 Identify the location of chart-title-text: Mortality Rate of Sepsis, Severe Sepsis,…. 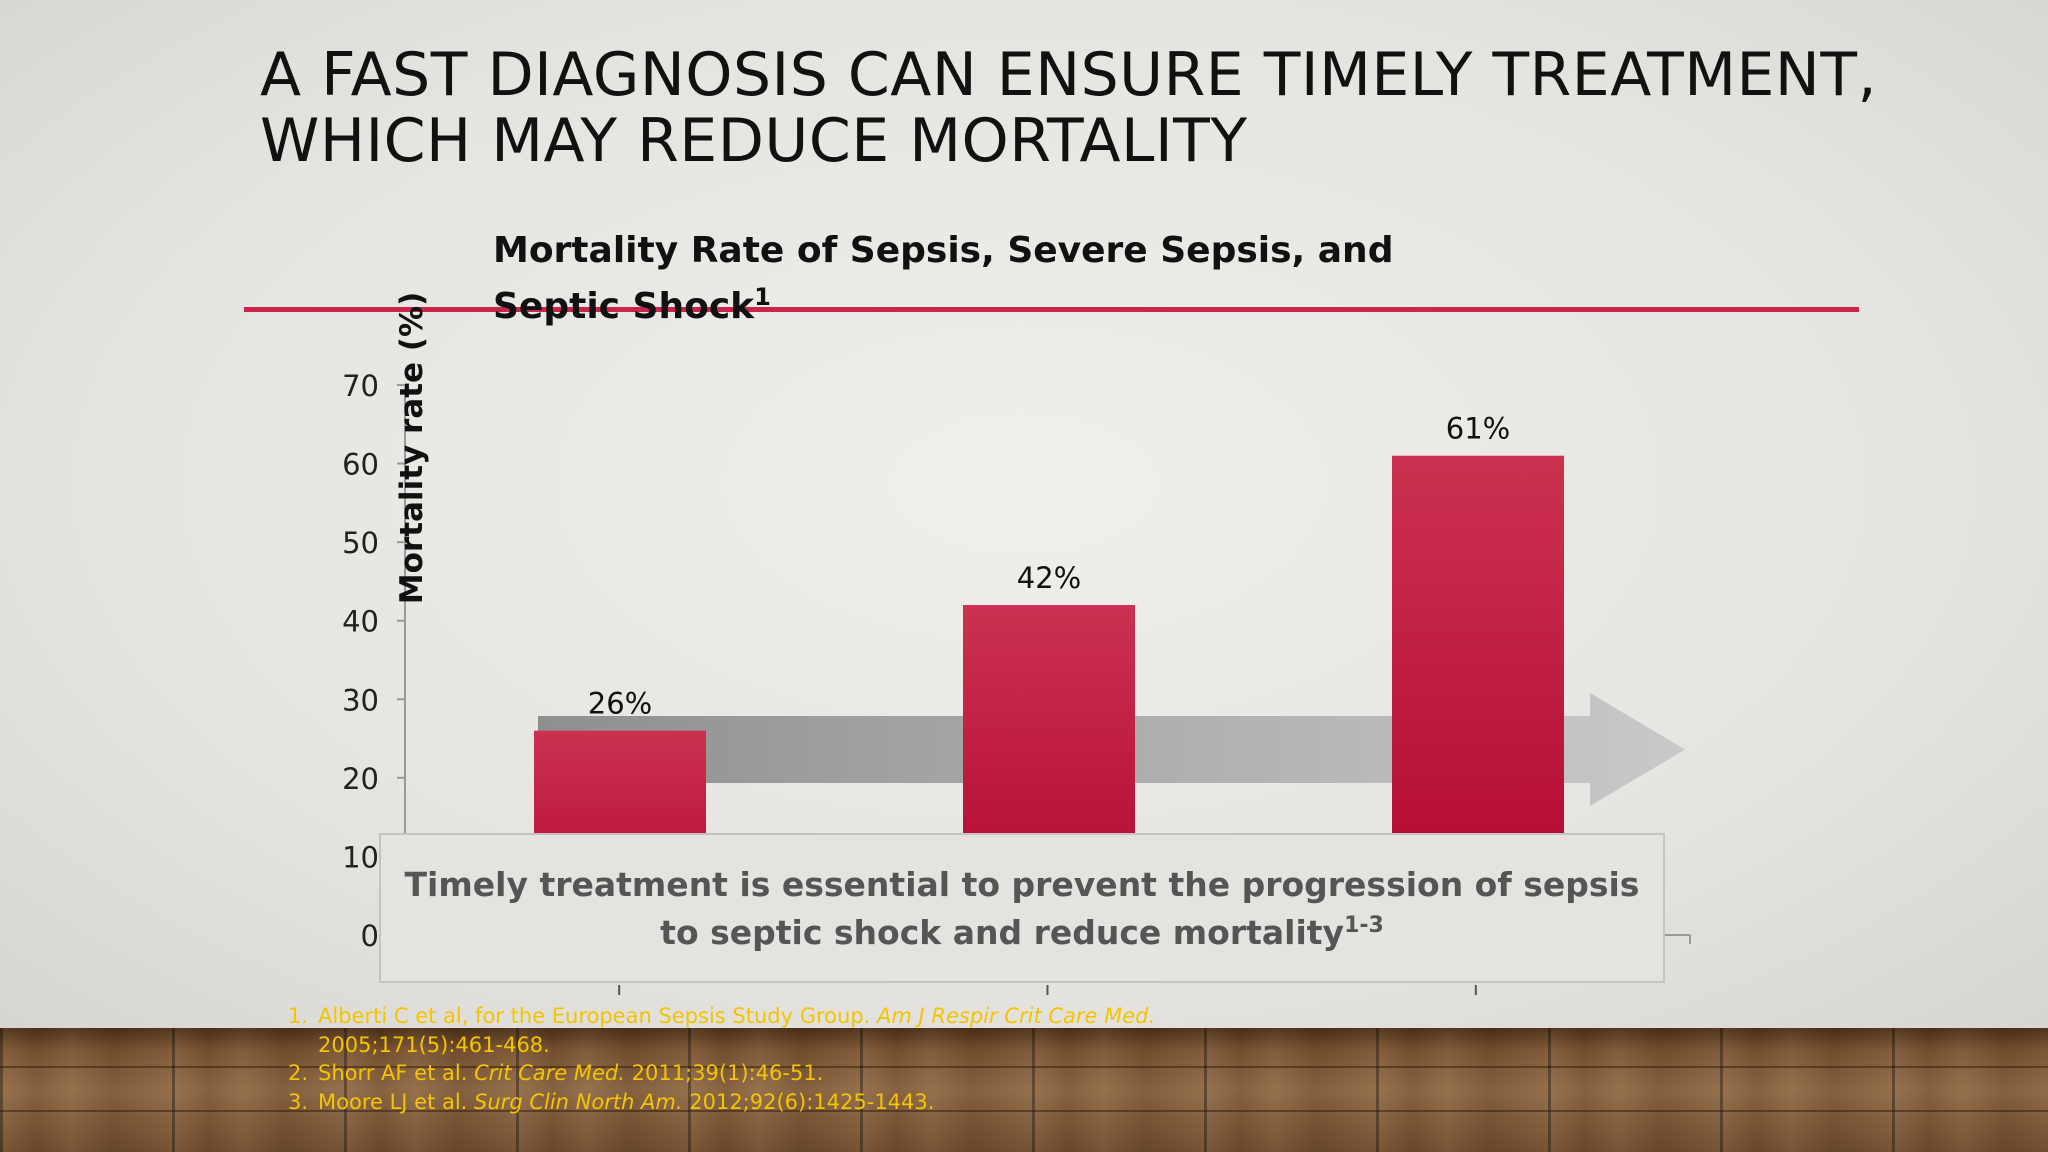
(943, 278).